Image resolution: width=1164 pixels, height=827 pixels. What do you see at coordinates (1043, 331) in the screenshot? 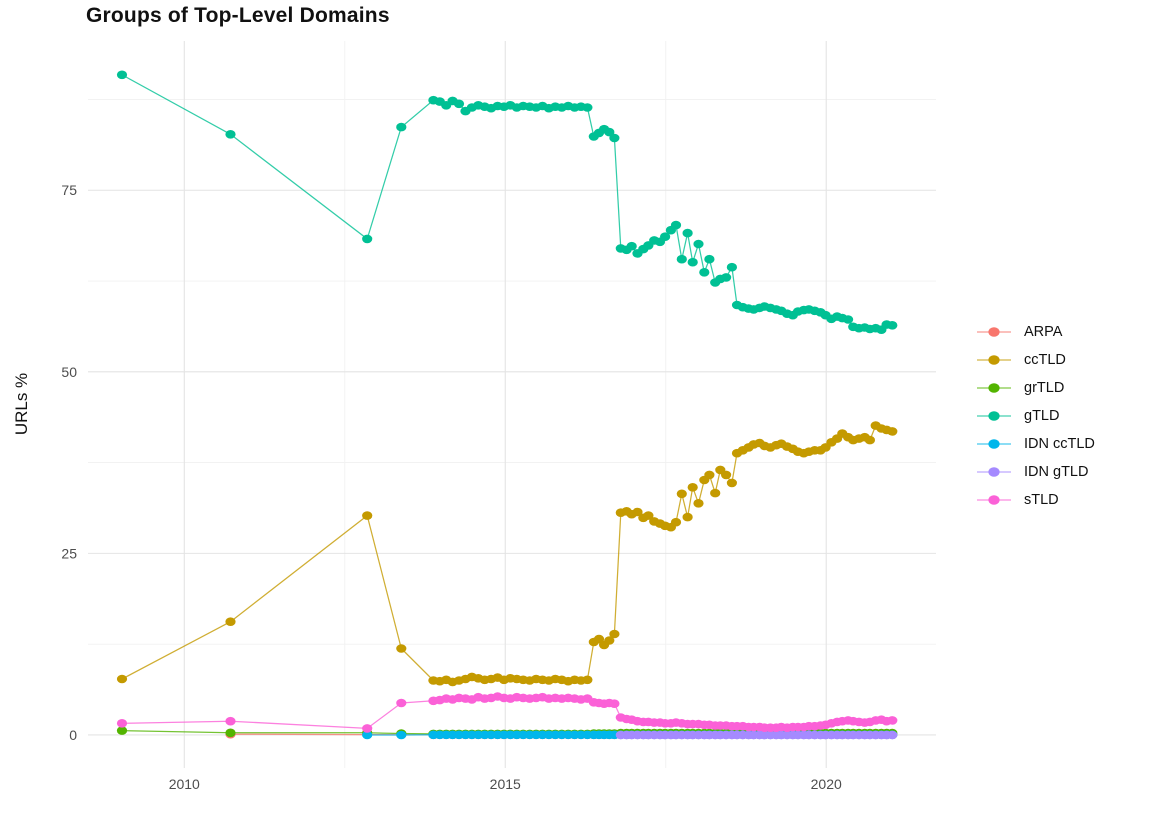
I see `legend-label-arpa: ARPA` at bounding box center [1043, 331].